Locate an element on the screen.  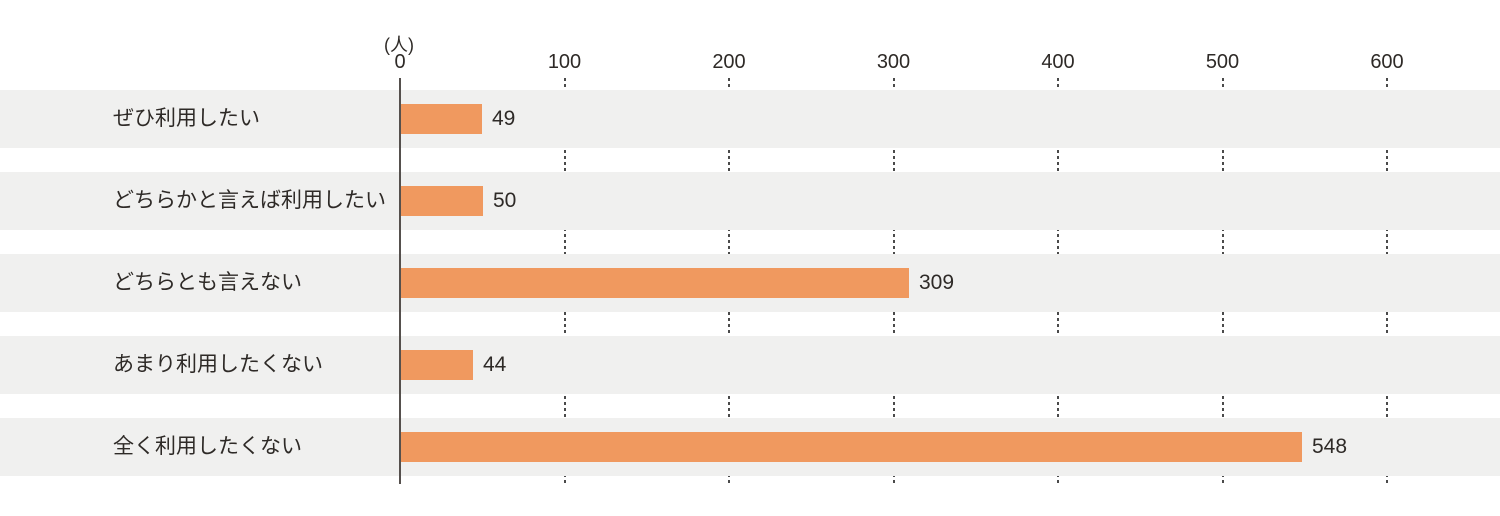
axis-unit-label: (人) is located at coordinates (399, 45).